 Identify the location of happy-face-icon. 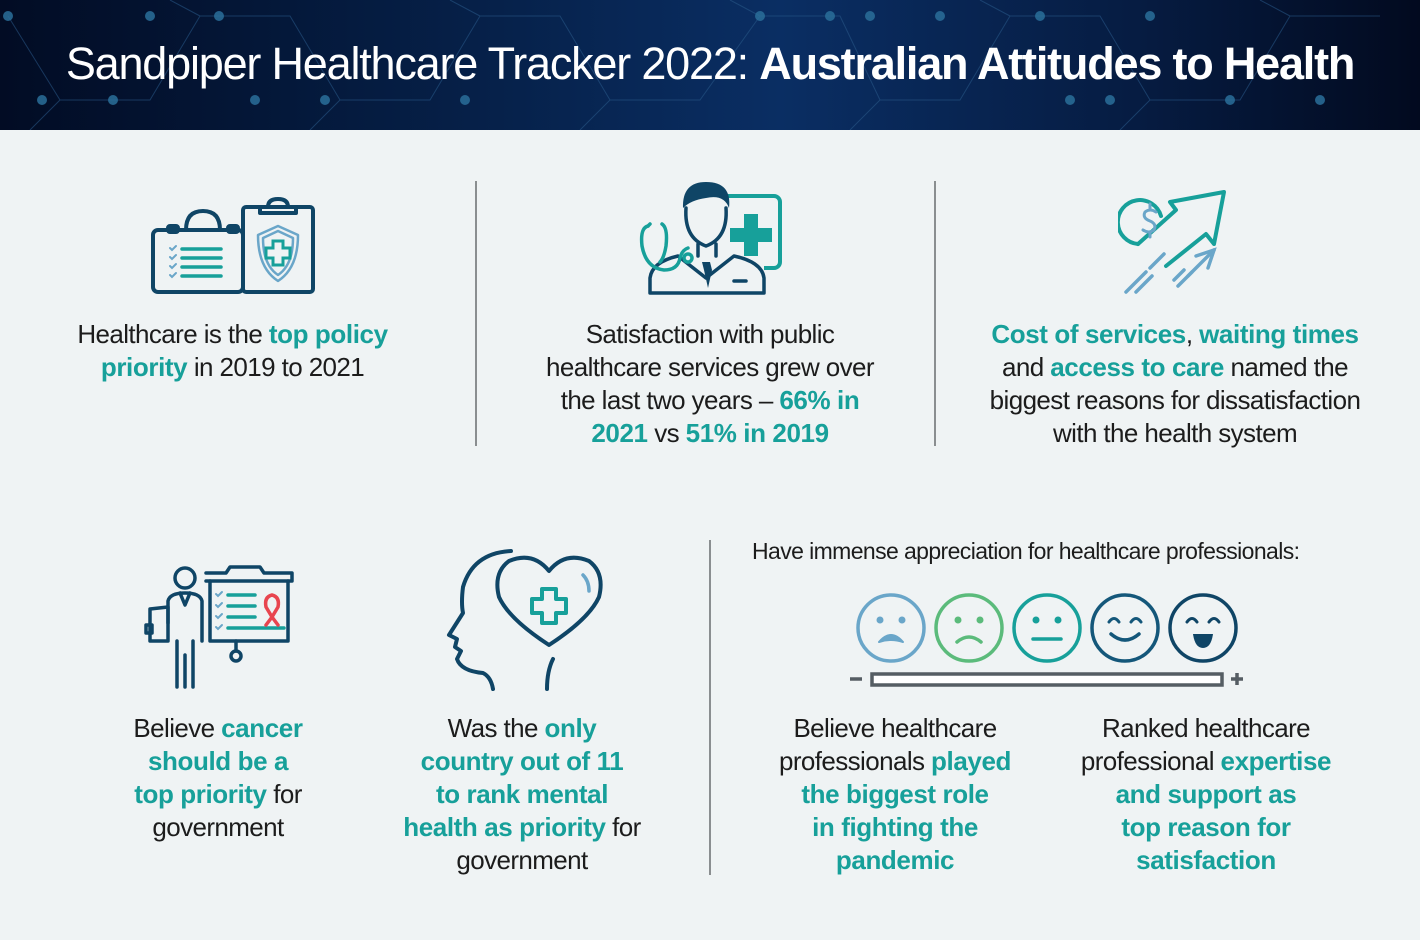
(1125, 628).